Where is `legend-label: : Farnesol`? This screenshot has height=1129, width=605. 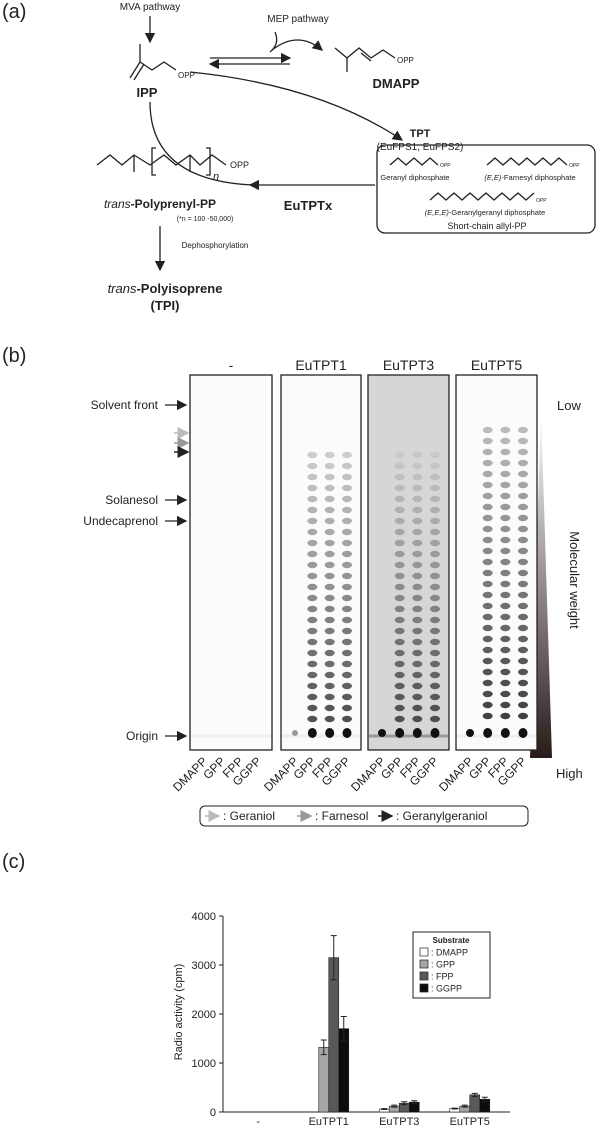
legend-label: : Farnesol is located at coordinates (341, 816).